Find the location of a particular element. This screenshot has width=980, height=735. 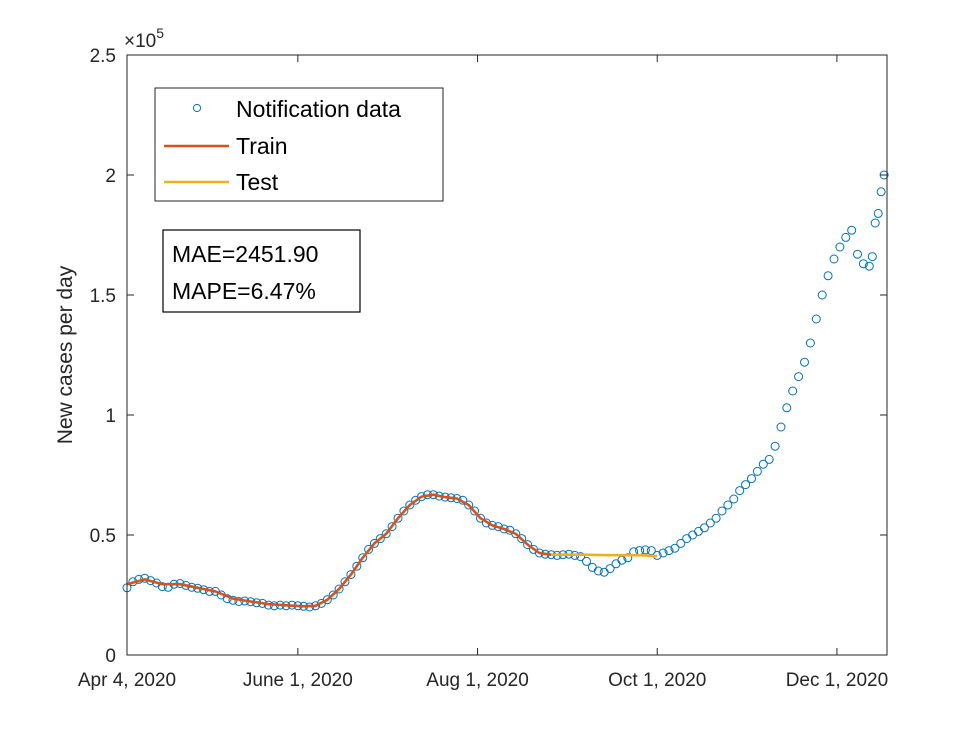

metrics-annotation: MAE=2451.90 MAPE=6.47% is located at coordinates (261, 271).